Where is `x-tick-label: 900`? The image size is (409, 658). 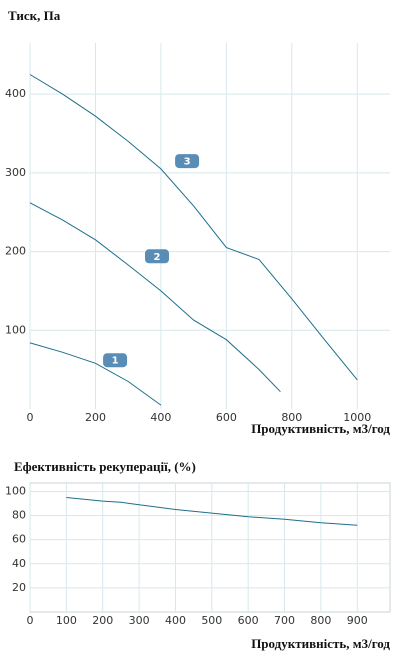
x-tick-label: 900 is located at coordinates (357, 620).